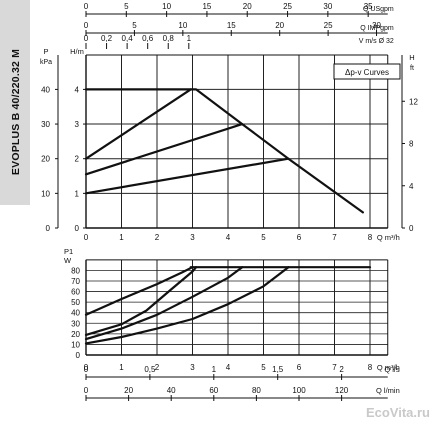  I want to click on top-axis-tick-label: 1, so click(189, 38).